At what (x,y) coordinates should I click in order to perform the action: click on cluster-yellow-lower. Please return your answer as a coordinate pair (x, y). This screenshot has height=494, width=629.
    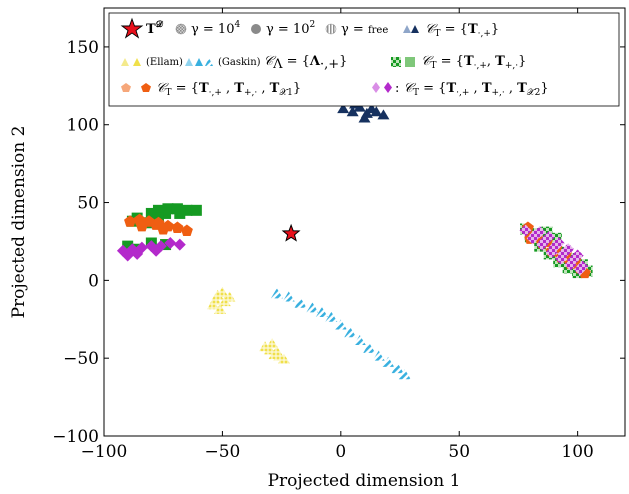
    Looking at the image, I should click on (274, 351).